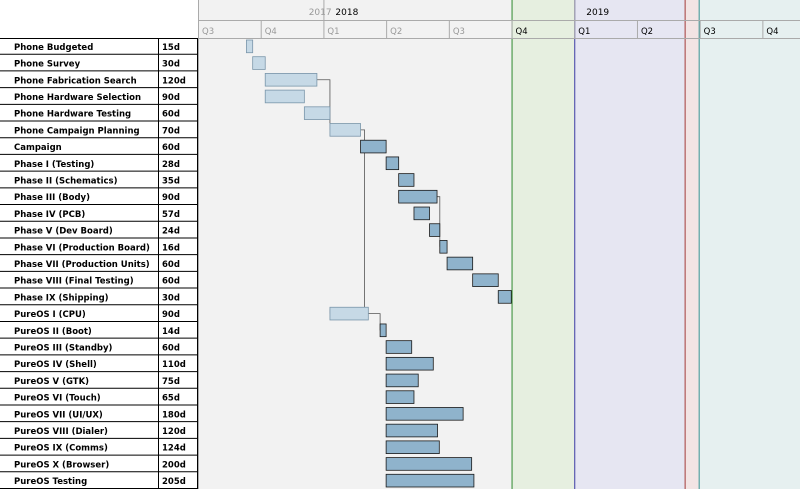  I want to click on task-duration: 14d, so click(171, 332).